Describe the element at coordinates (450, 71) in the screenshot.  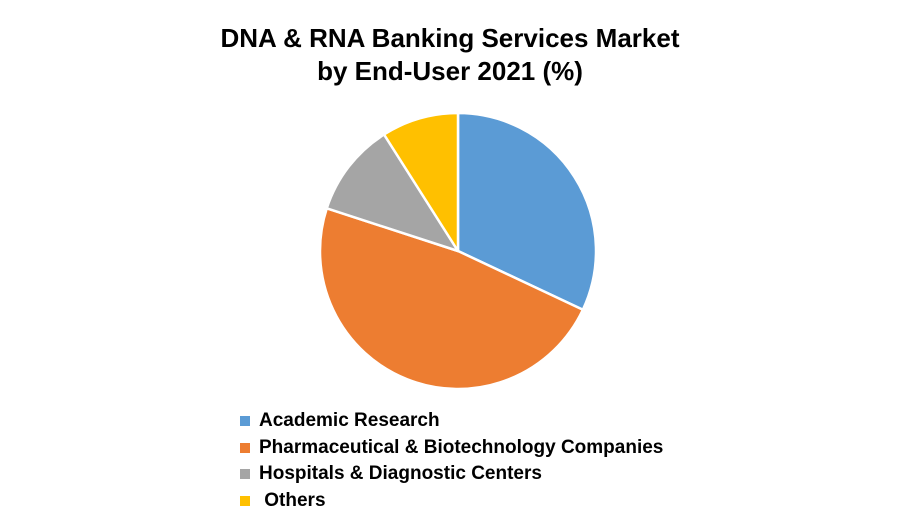
I see `chart-title-line-2: by End-User 2021 (%)` at that location.